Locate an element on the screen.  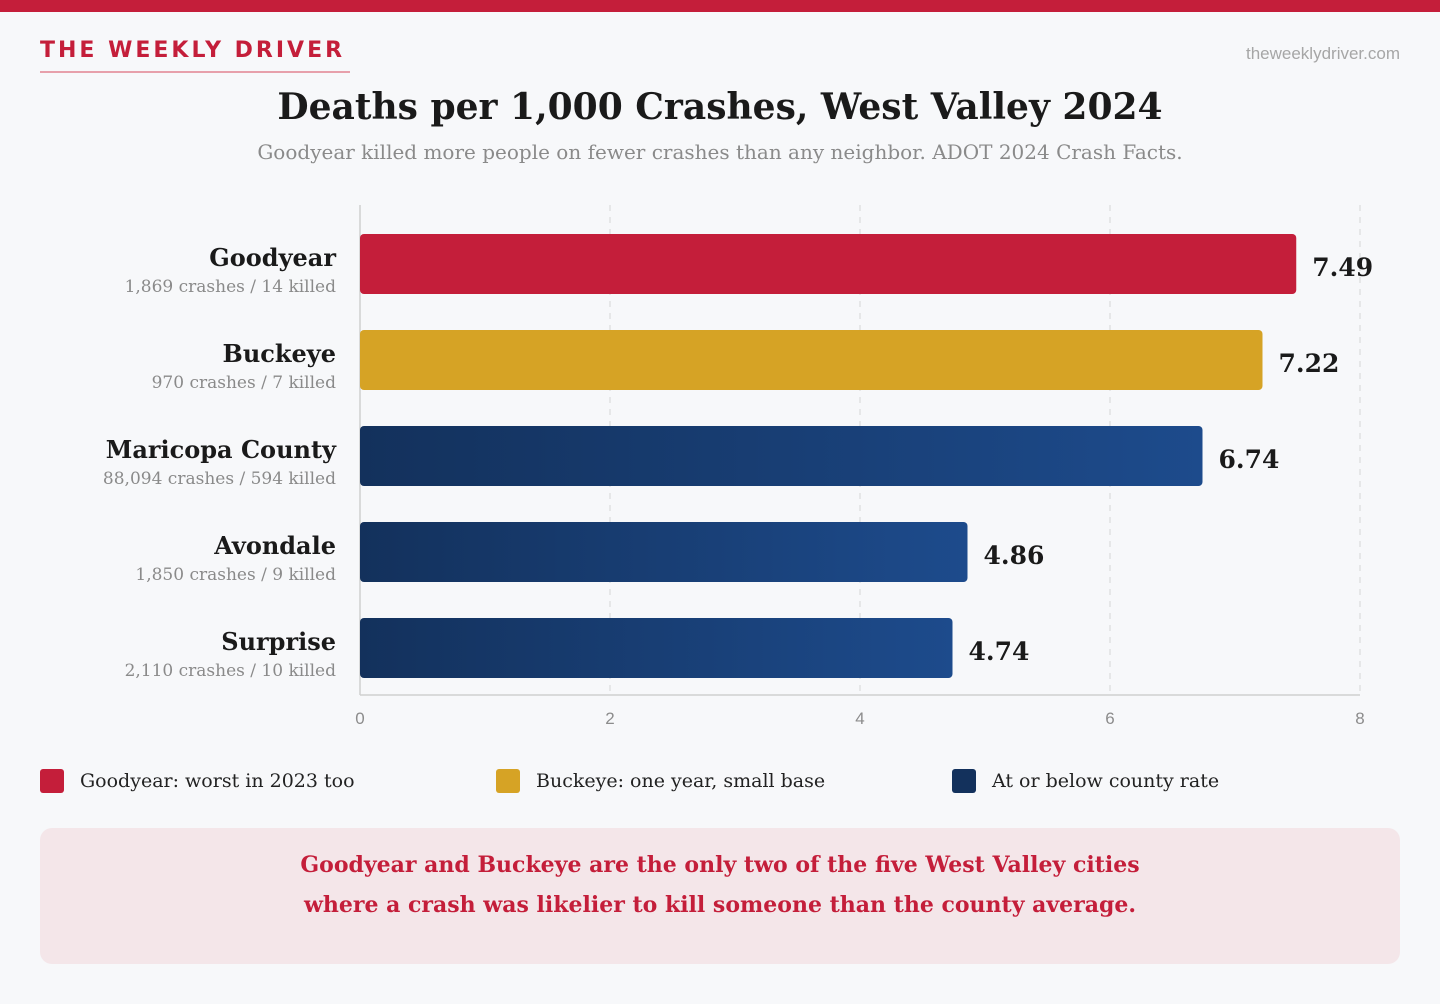
data-label: 4.74 is located at coordinates (999, 651).